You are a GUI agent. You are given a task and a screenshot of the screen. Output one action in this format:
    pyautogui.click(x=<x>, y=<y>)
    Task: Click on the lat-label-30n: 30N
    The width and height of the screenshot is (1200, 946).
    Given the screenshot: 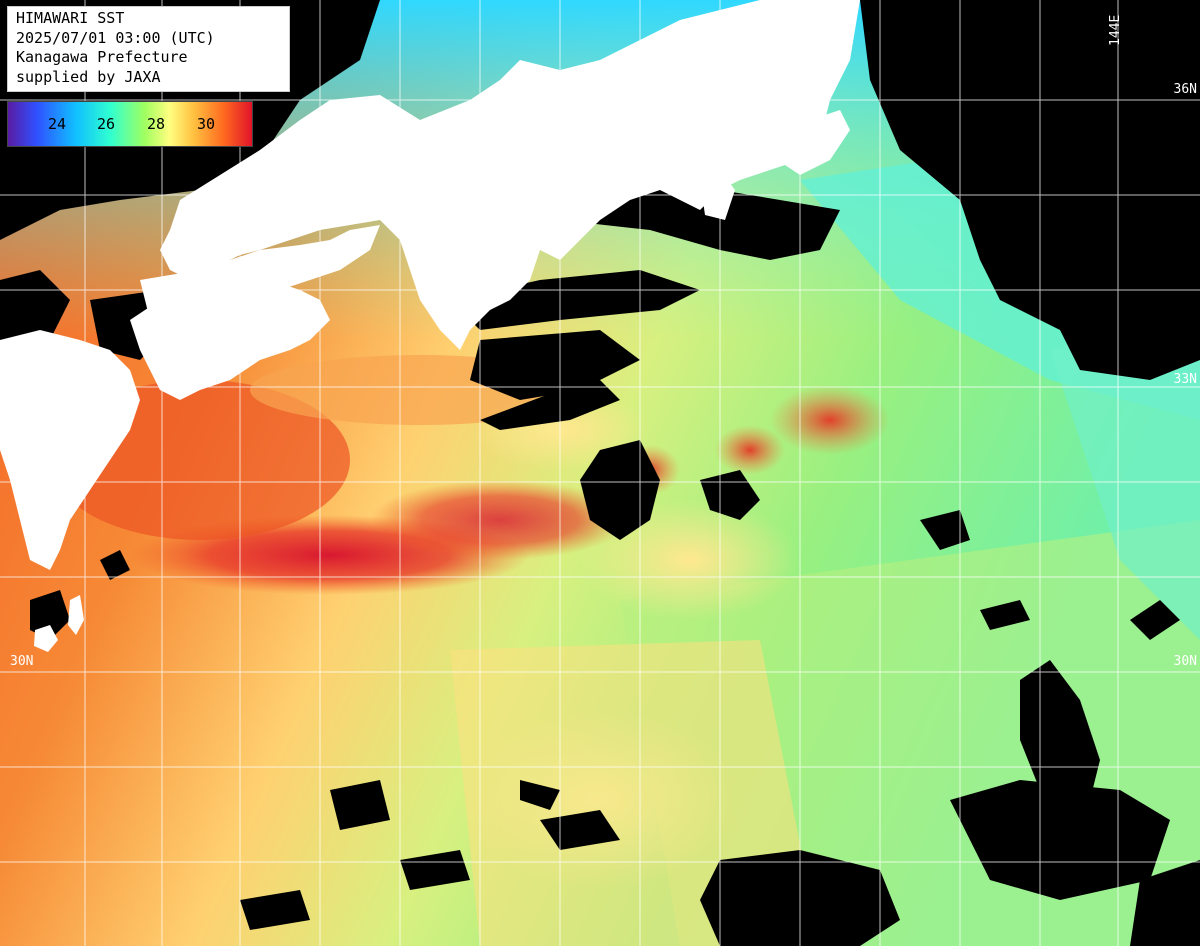 What is the action you would take?
    pyautogui.click(x=1185, y=661)
    